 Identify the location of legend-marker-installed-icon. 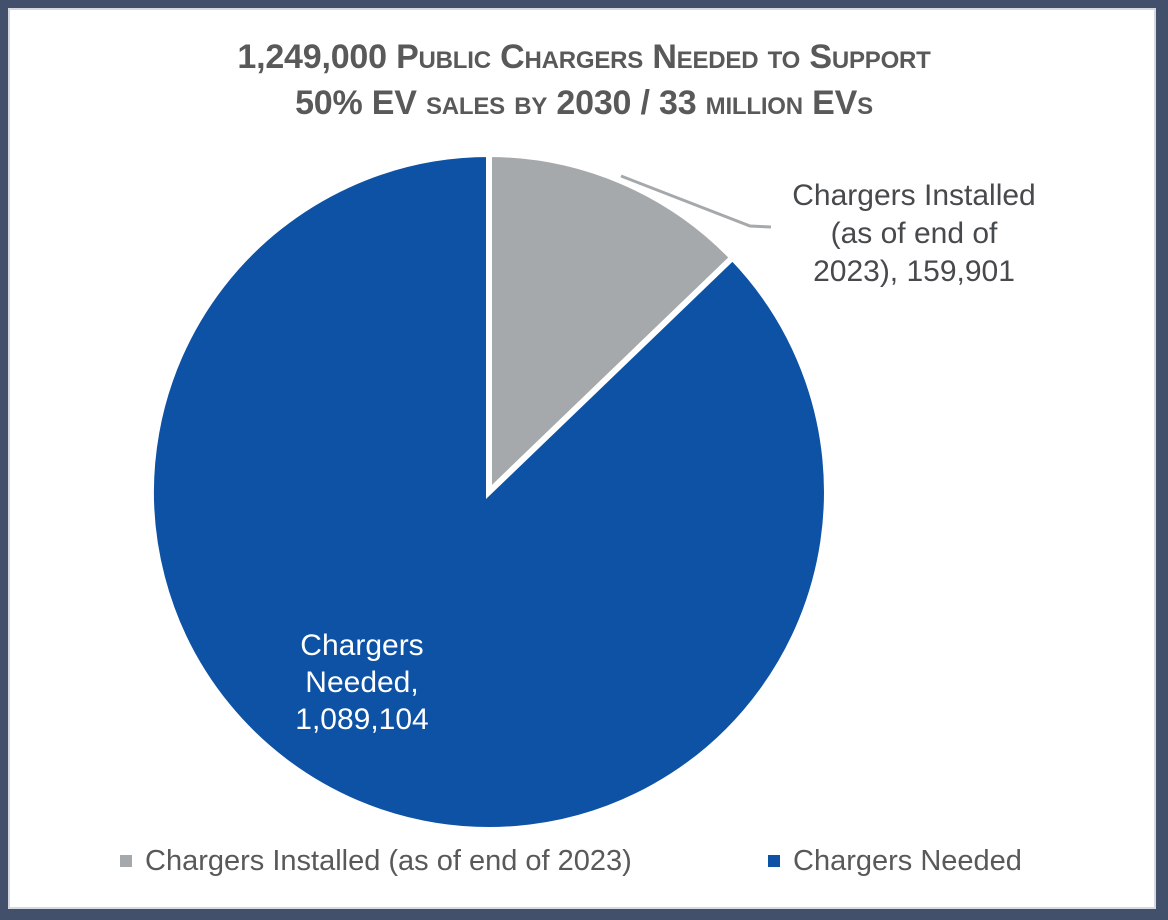
(126, 861).